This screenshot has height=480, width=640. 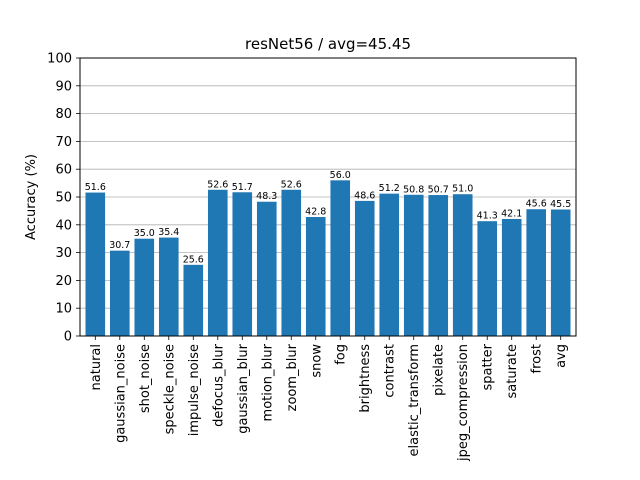 What do you see at coordinates (63, 309) in the screenshot?
I see `y-tick-label: 10` at bounding box center [63, 309].